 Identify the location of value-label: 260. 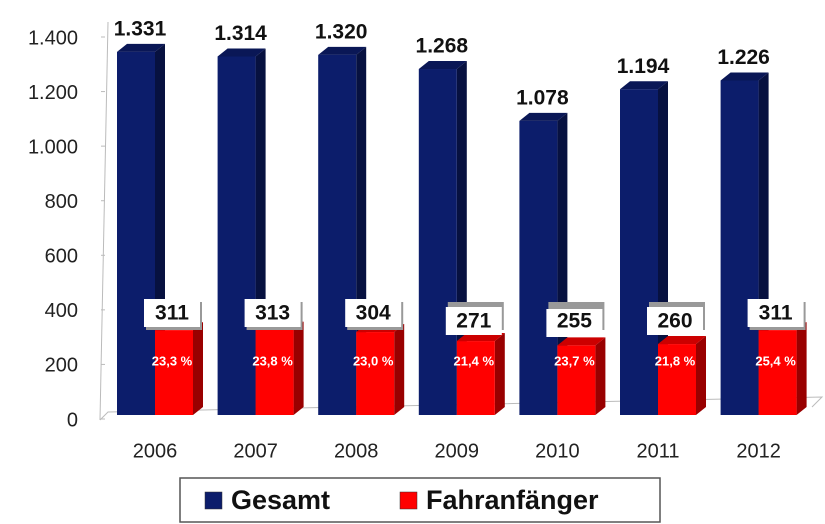
(674, 321).